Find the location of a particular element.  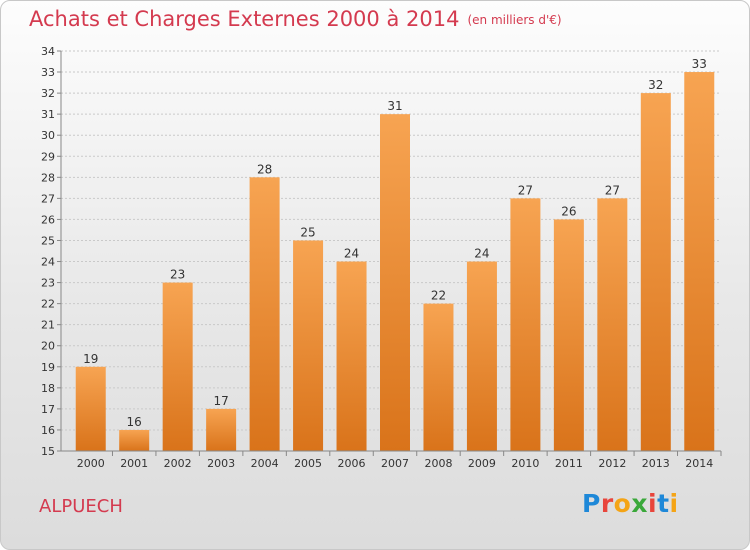

x-tick-label: 2004 is located at coordinates (265, 463).